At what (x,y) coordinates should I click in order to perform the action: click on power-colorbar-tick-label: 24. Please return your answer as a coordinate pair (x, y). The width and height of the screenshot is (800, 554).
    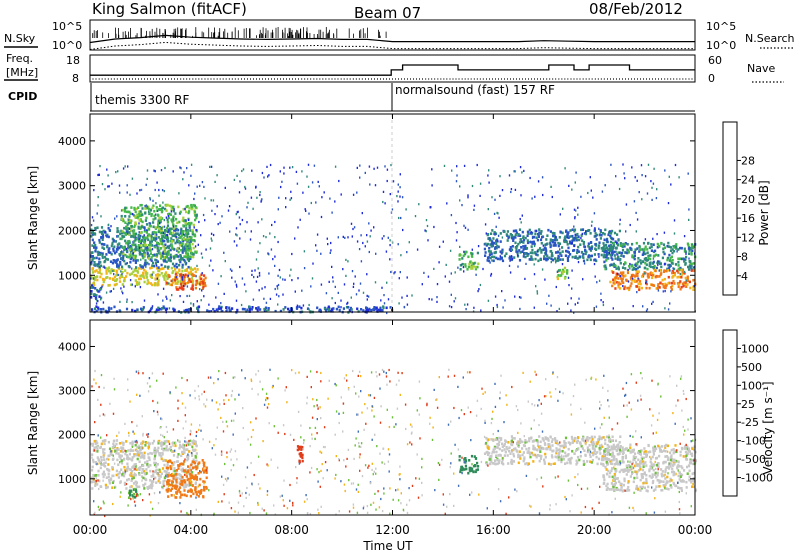
    Looking at the image, I should click on (748, 180).